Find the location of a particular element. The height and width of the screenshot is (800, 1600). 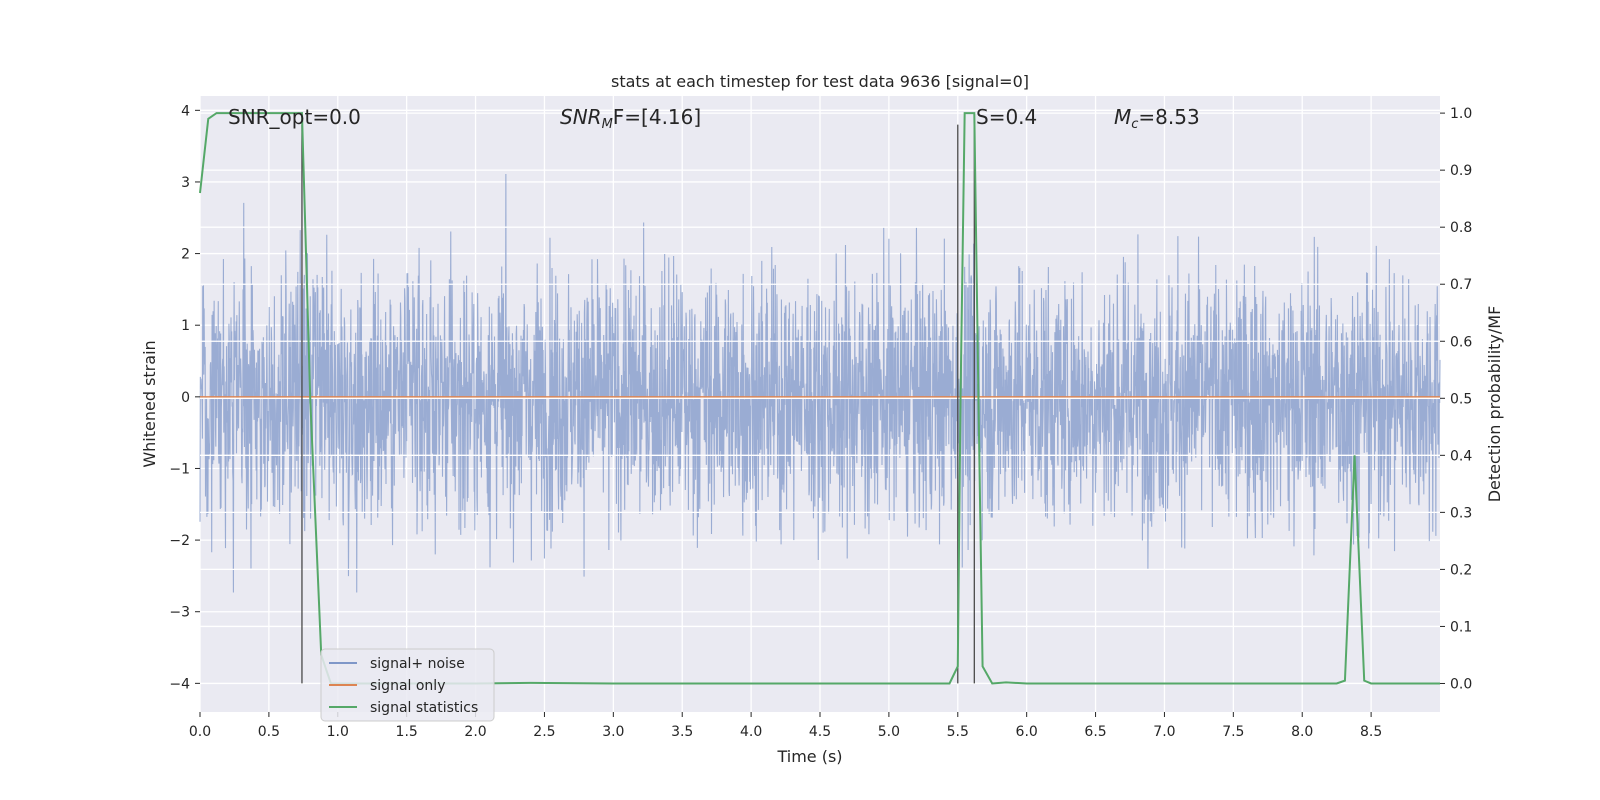

annotation-mc: Mc=8.53 is located at coordinates (1157, 118).